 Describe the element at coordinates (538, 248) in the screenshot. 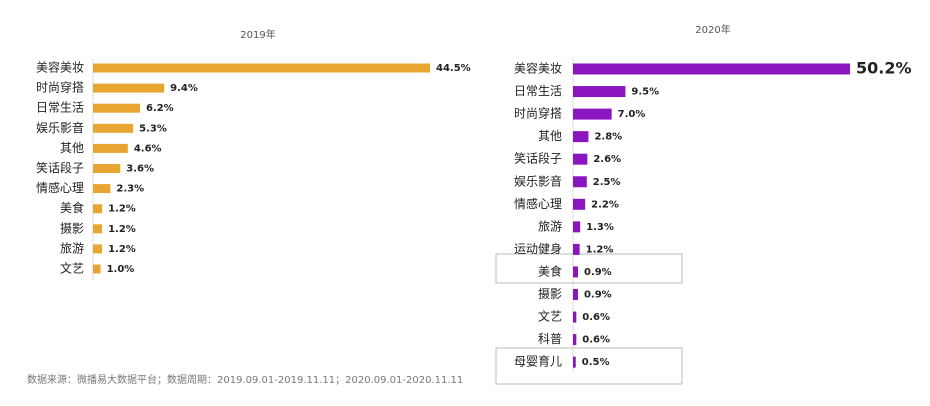

I see `category-label: 运动健身` at that location.